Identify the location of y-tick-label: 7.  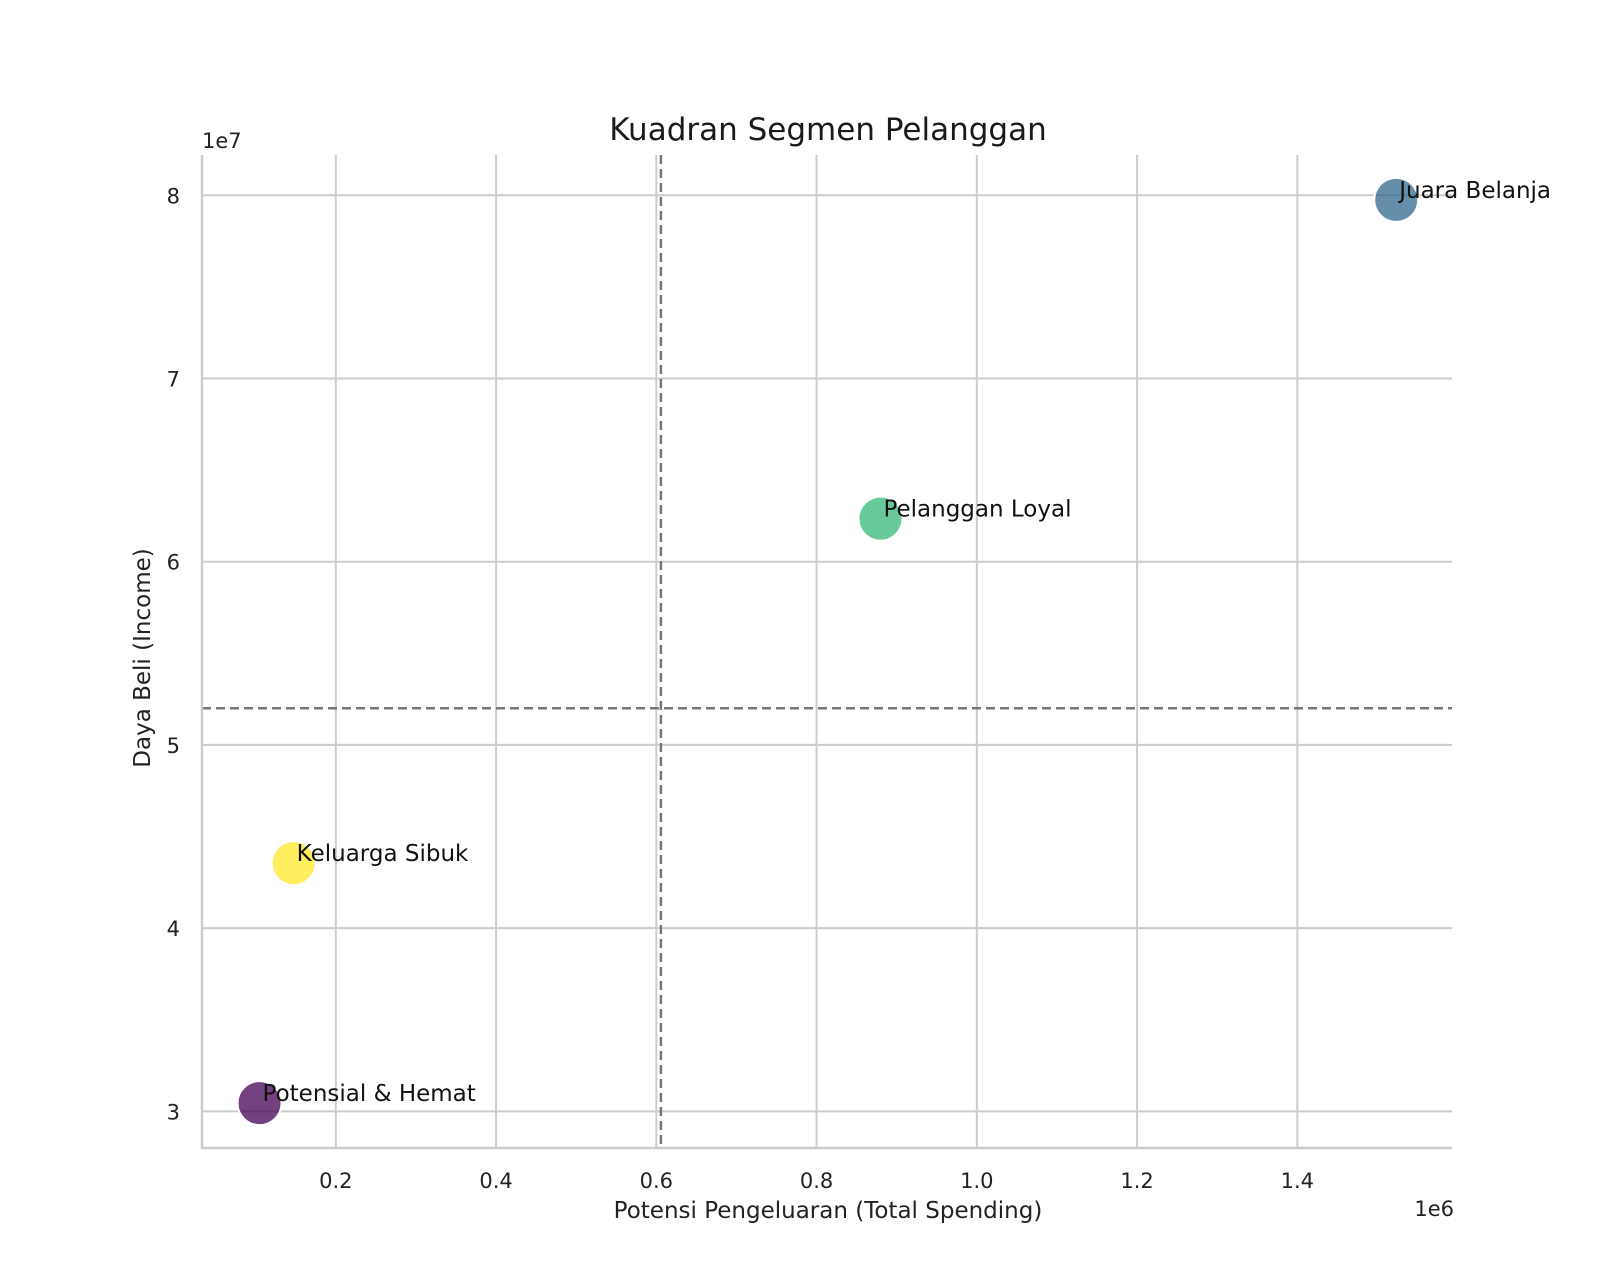
(173, 380).